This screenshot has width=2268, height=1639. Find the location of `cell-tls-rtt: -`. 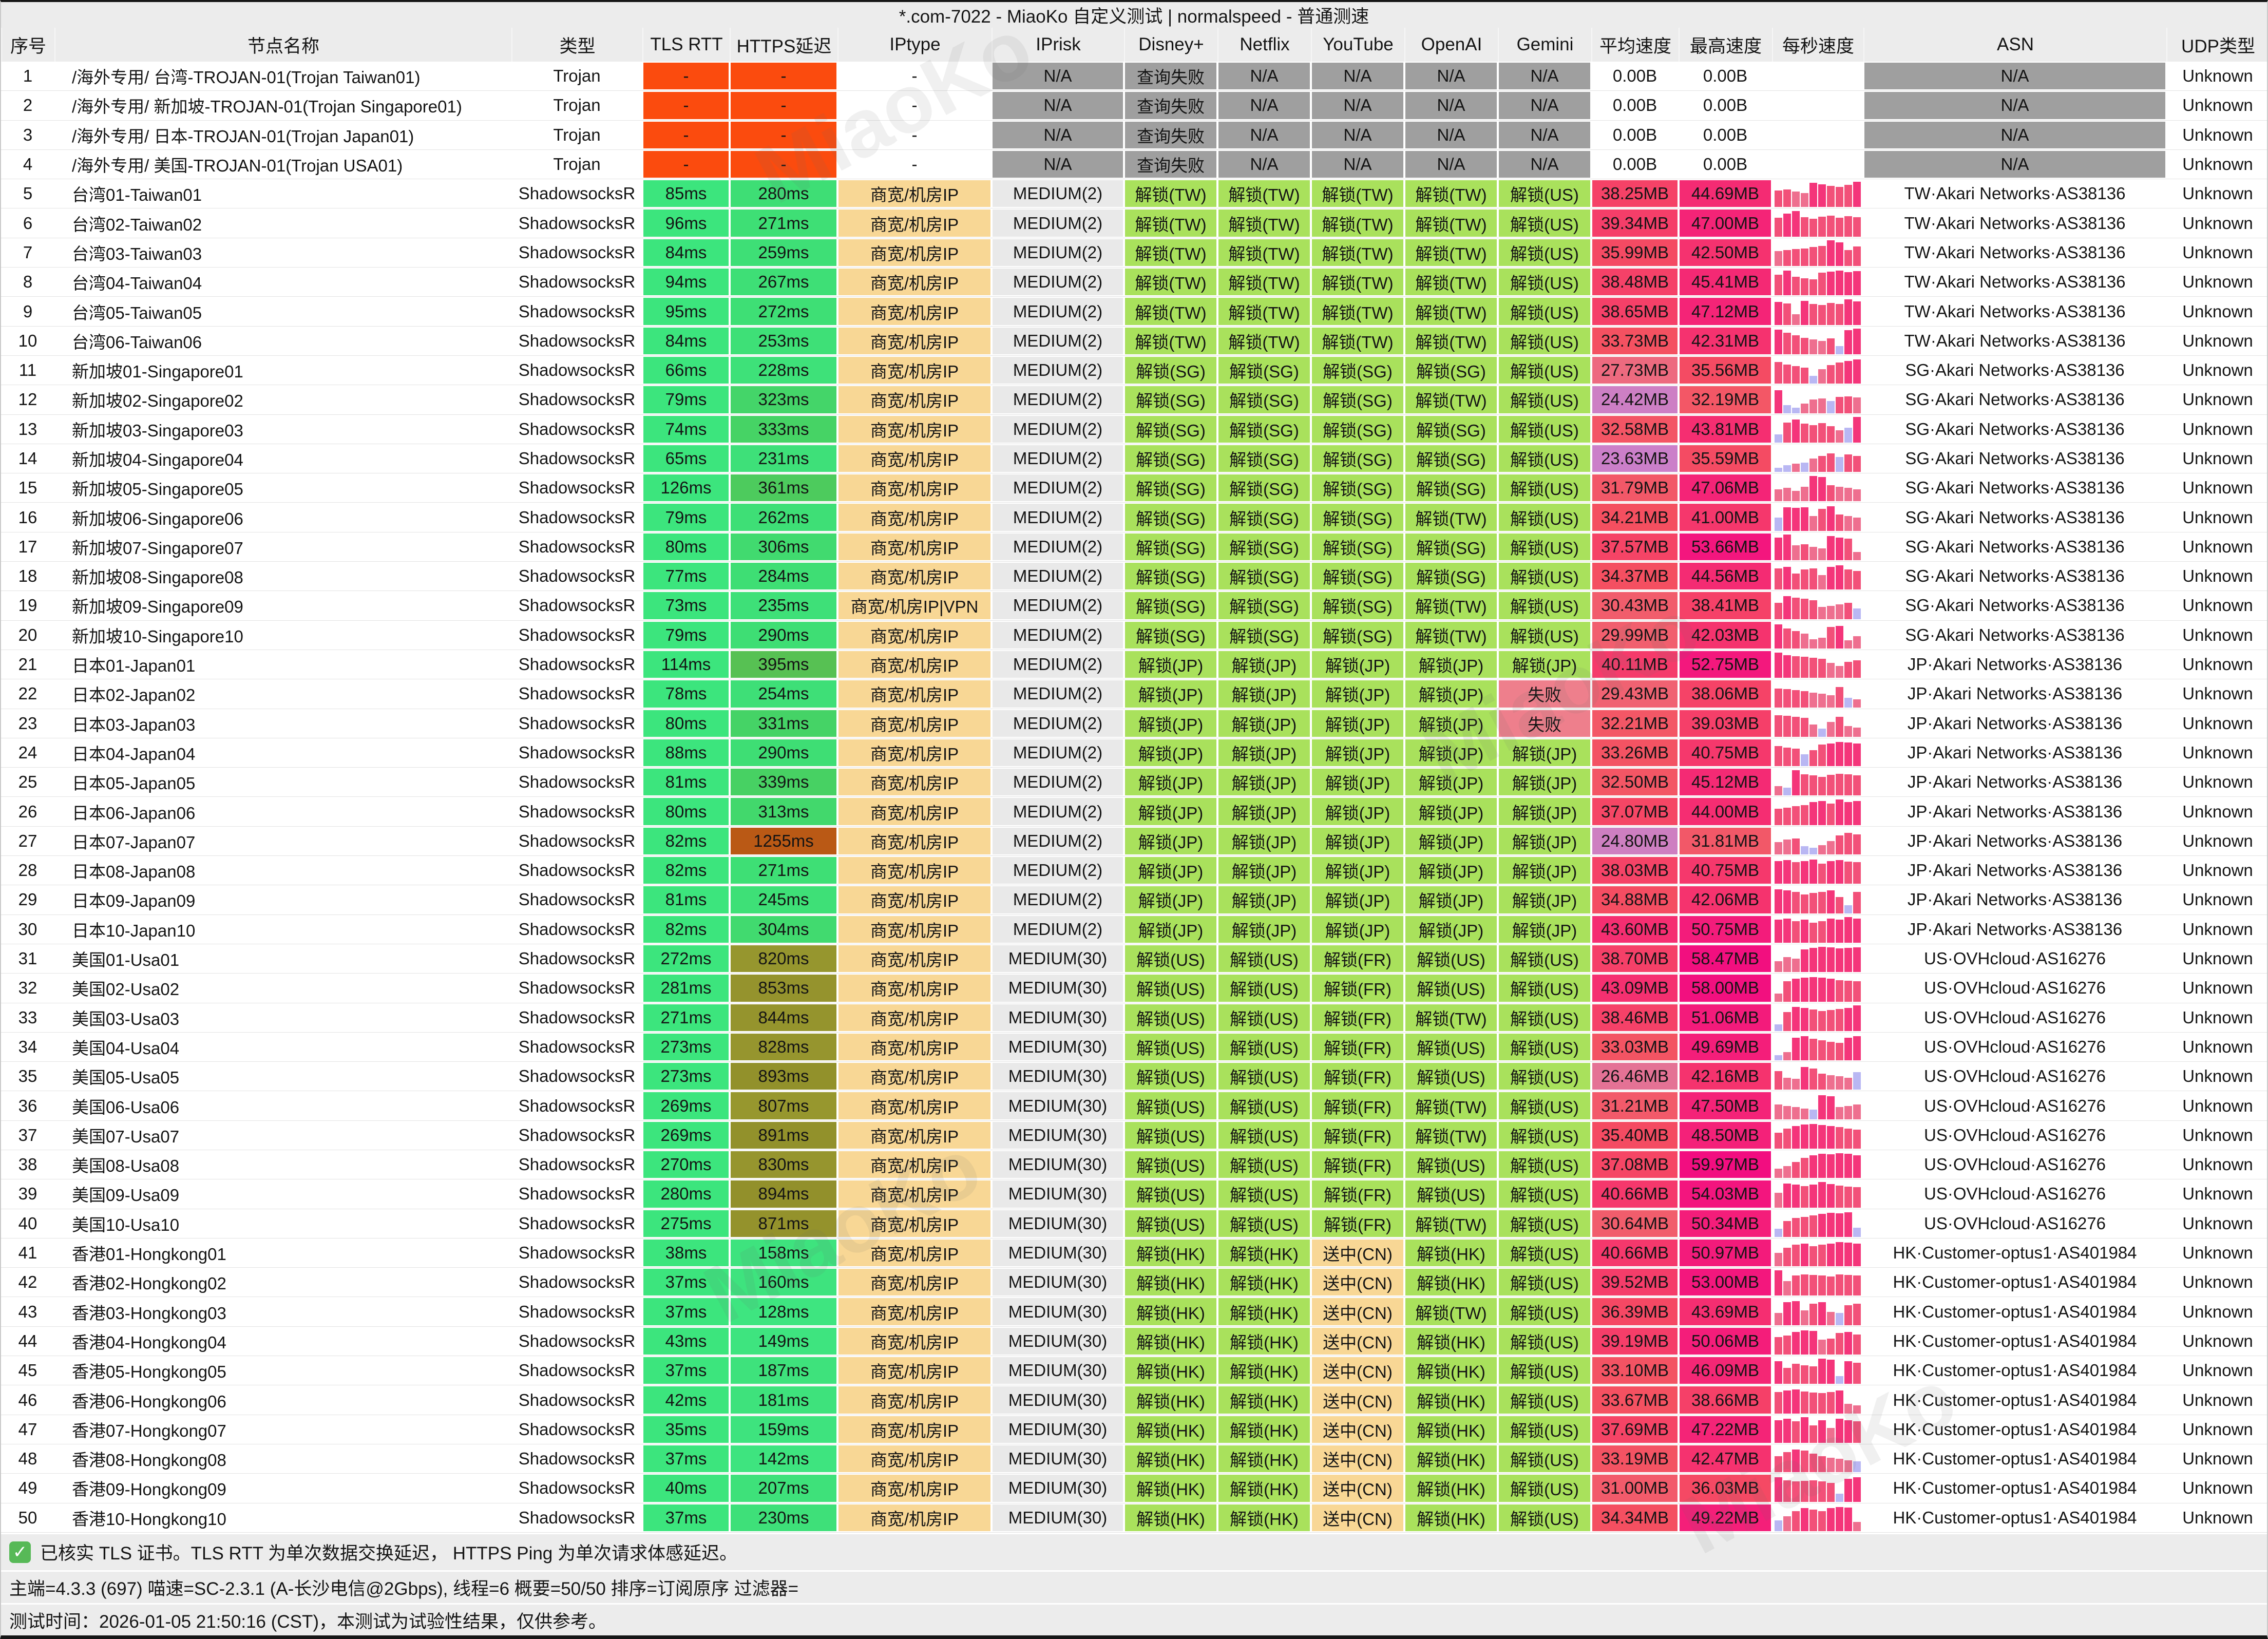

cell-tls-rtt: - is located at coordinates (686, 76).